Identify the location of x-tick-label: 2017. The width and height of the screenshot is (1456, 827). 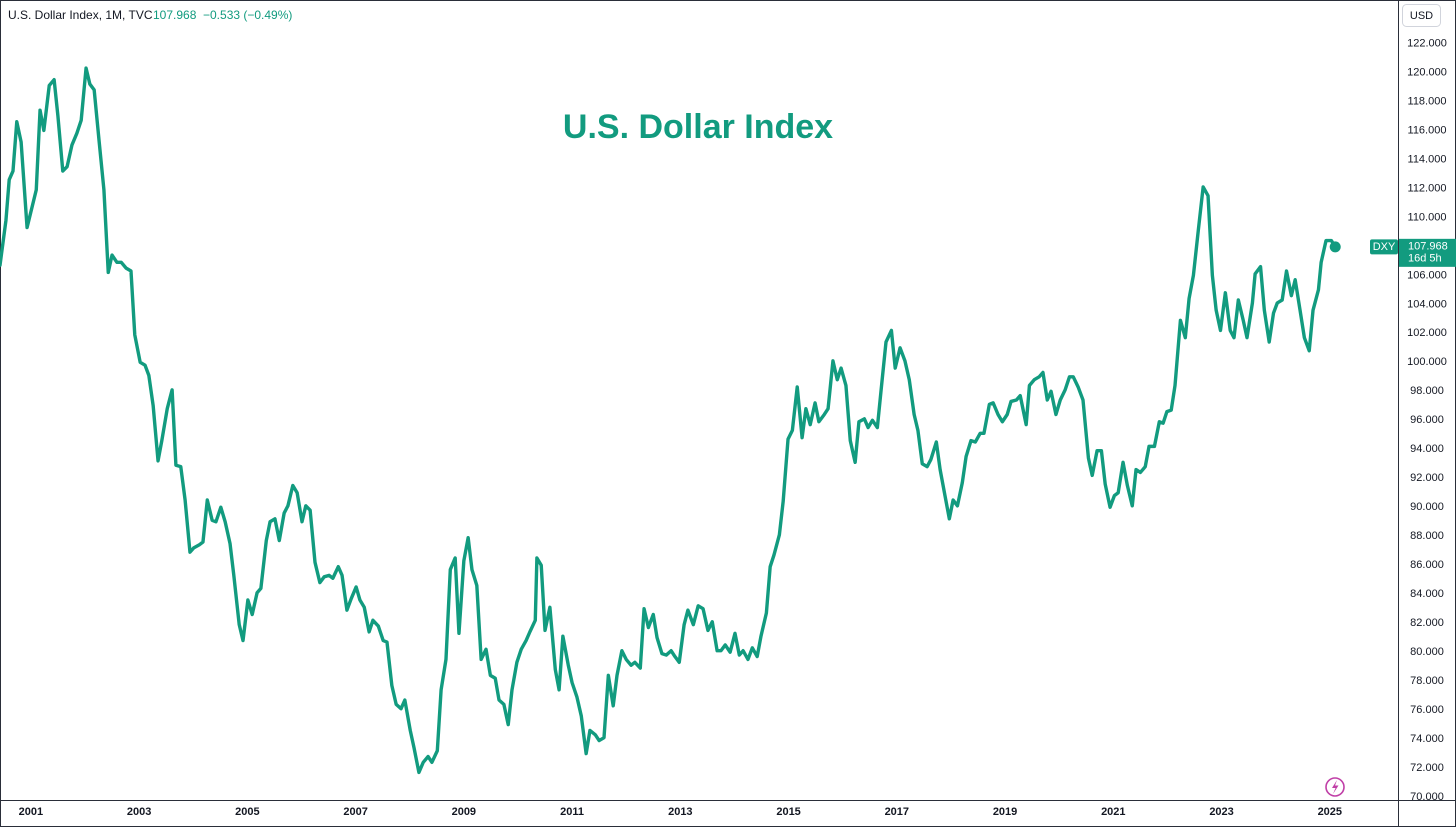
(897, 812).